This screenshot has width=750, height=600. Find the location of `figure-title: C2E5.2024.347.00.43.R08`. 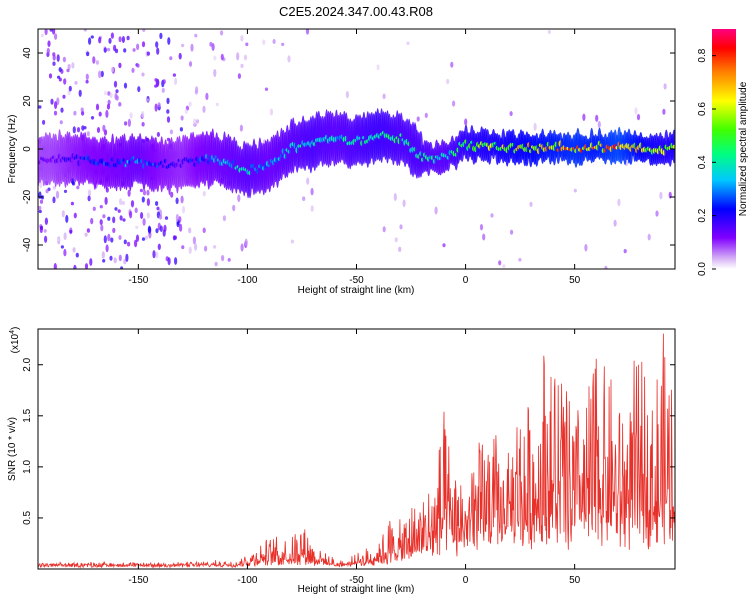

figure-title: C2E5.2024.347.00.43.R08 is located at coordinates (356, 11).